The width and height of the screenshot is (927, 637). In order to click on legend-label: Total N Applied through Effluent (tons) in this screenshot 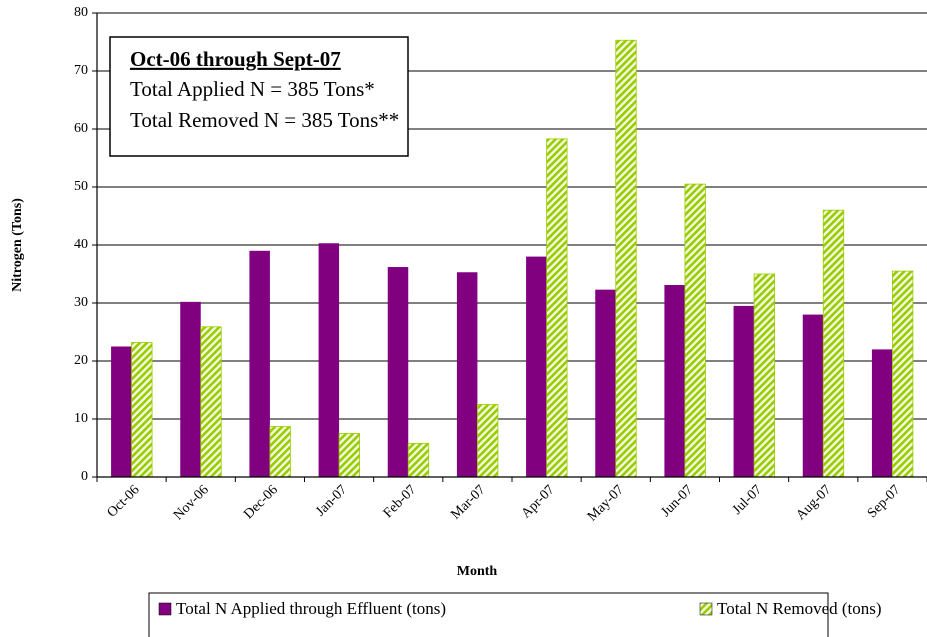, I will do `click(311, 608)`.